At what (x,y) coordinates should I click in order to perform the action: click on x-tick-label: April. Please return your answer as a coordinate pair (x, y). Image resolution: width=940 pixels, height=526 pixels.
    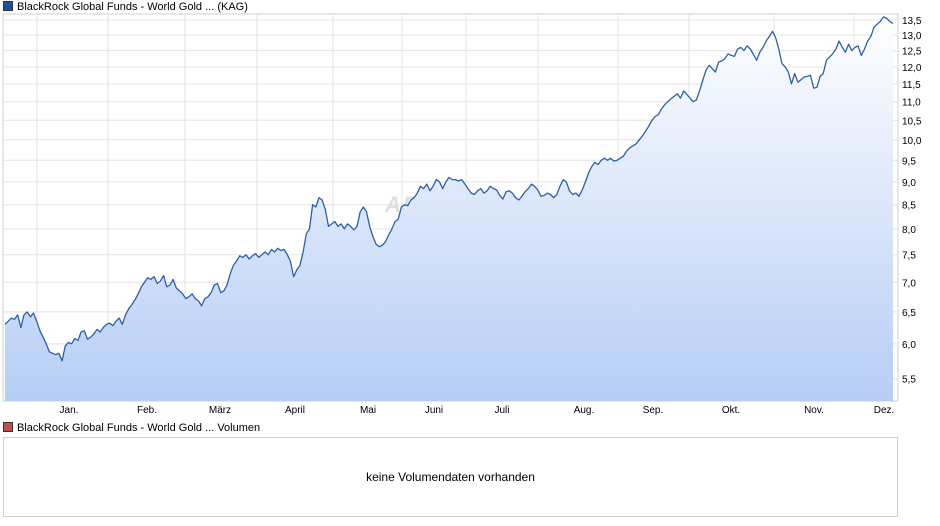
    Looking at the image, I should click on (295, 410).